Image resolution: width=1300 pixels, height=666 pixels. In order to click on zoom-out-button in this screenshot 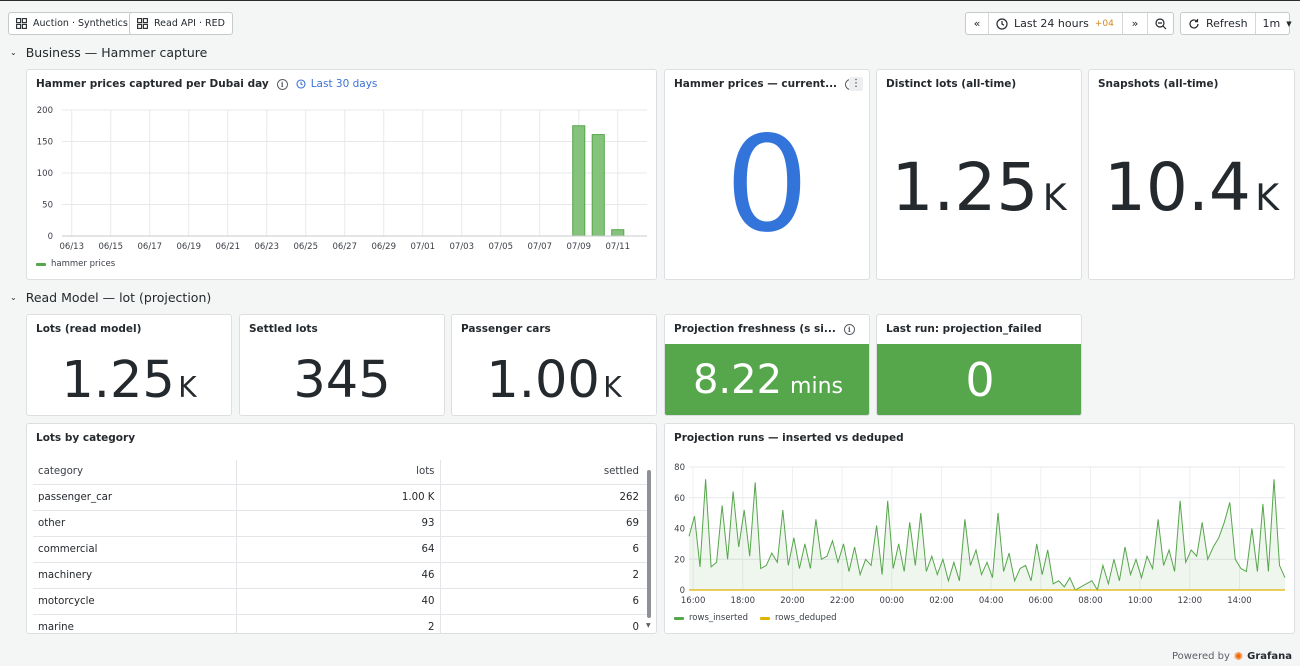, I will do `click(1160, 23)`.